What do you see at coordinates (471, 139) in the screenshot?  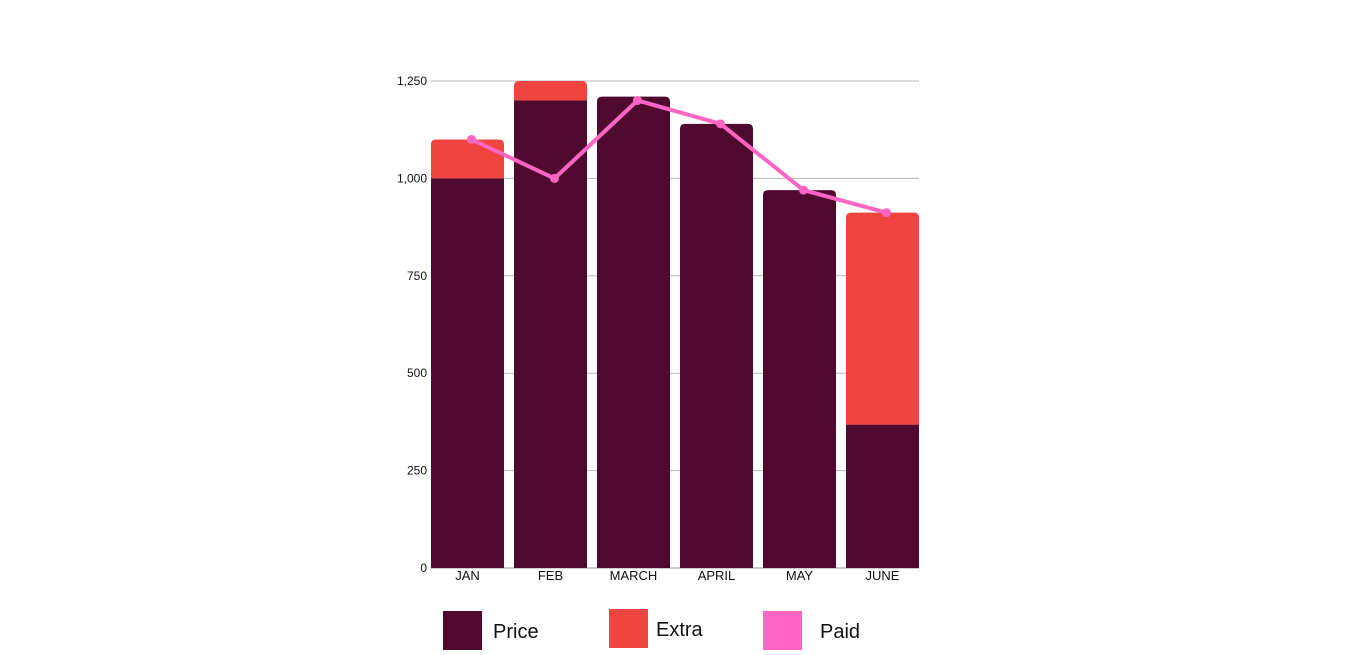 I see `point-paid-jan` at bounding box center [471, 139].